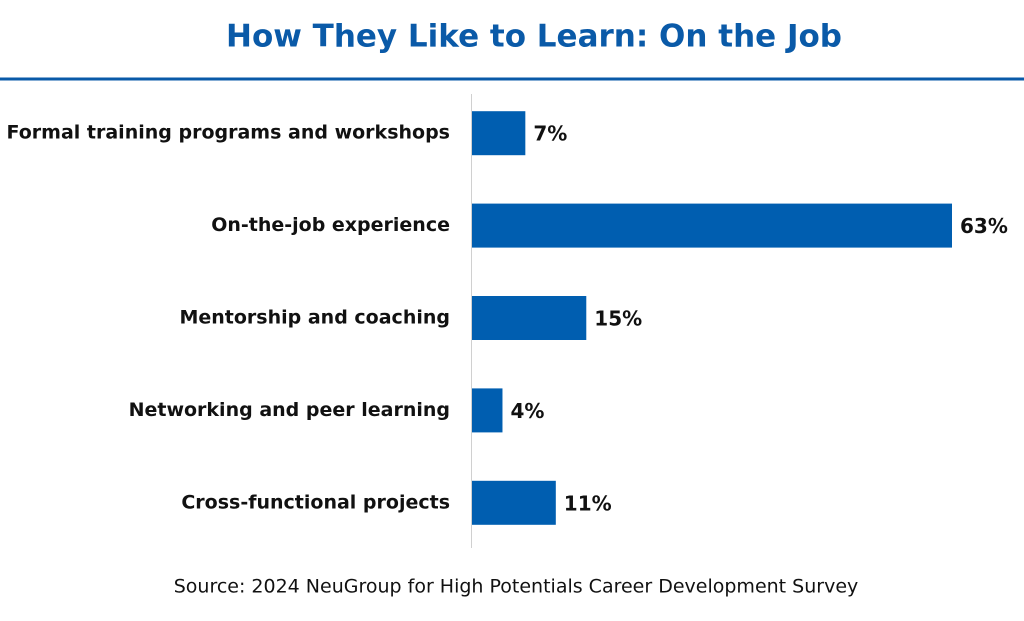 Image resolution: width=1024 pixels, height=621 pixels. Describe the element at coordinates (314, 318) in the screenshot. I see `category-label: Mentorship and coaching` at that location.